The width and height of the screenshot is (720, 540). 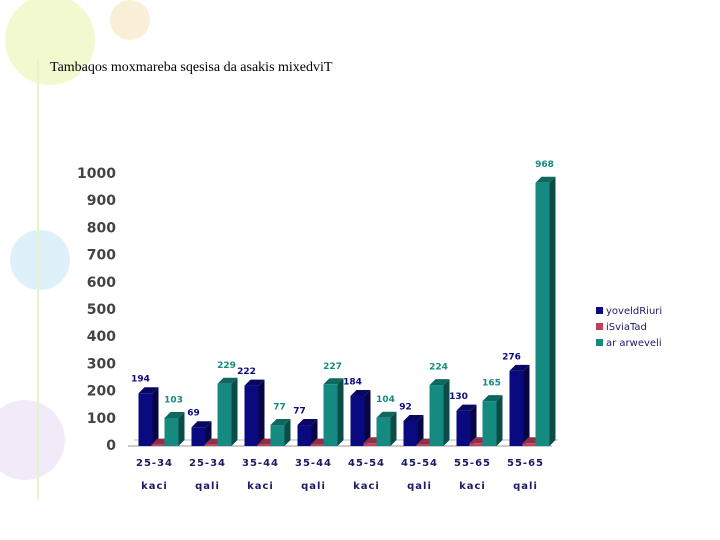 I want to click on legend-label: ar arweveli, so click(x=634, y=343).